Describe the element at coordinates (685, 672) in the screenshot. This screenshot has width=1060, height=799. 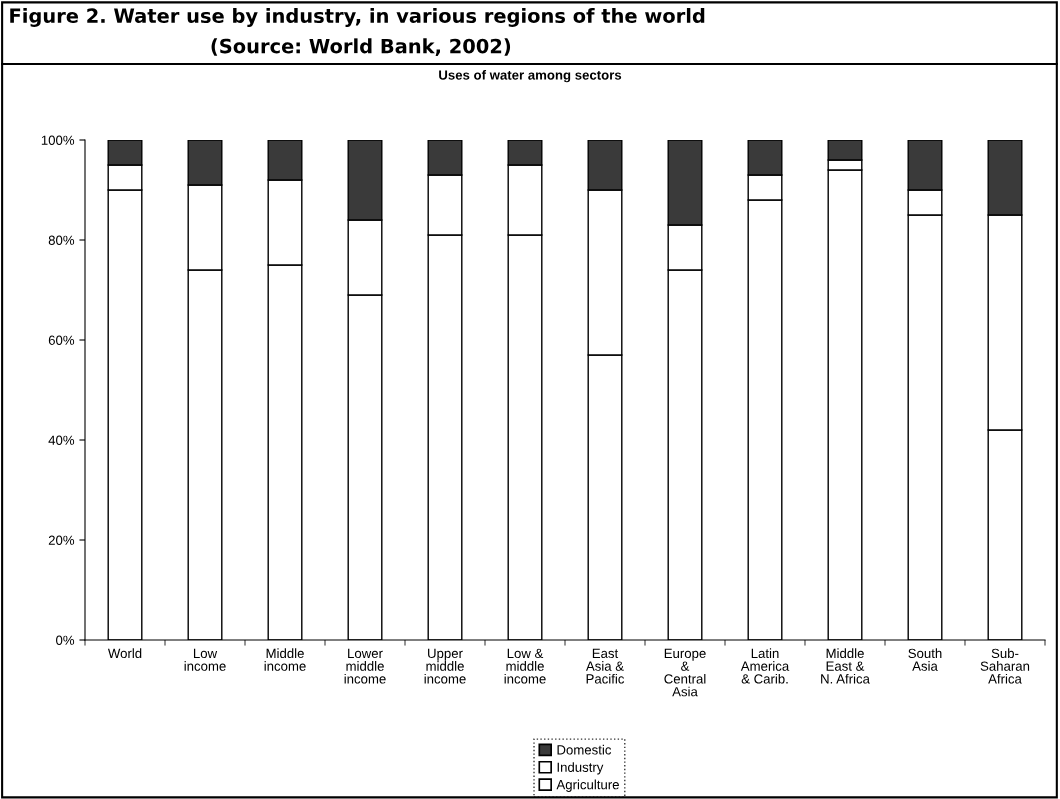
I see `x-tick-label: Europe & Central Asia` at that location.